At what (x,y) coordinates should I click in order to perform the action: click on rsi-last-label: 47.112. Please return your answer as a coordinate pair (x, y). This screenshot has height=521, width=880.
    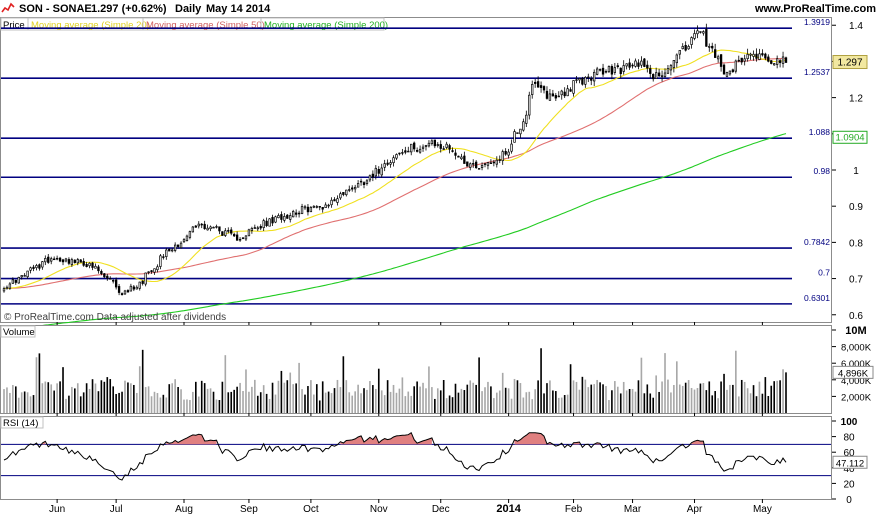
    Looking at the image, I should click on (850, 463).